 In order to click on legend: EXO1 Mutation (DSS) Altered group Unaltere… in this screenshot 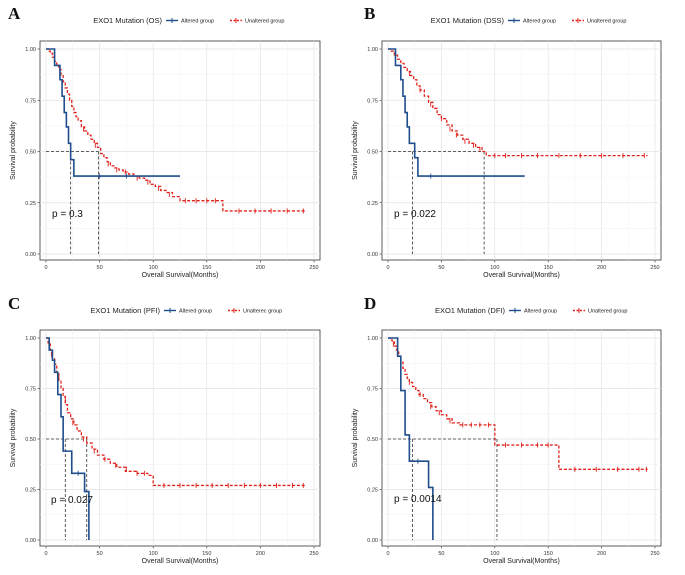, I will do `click(529, 20)`.